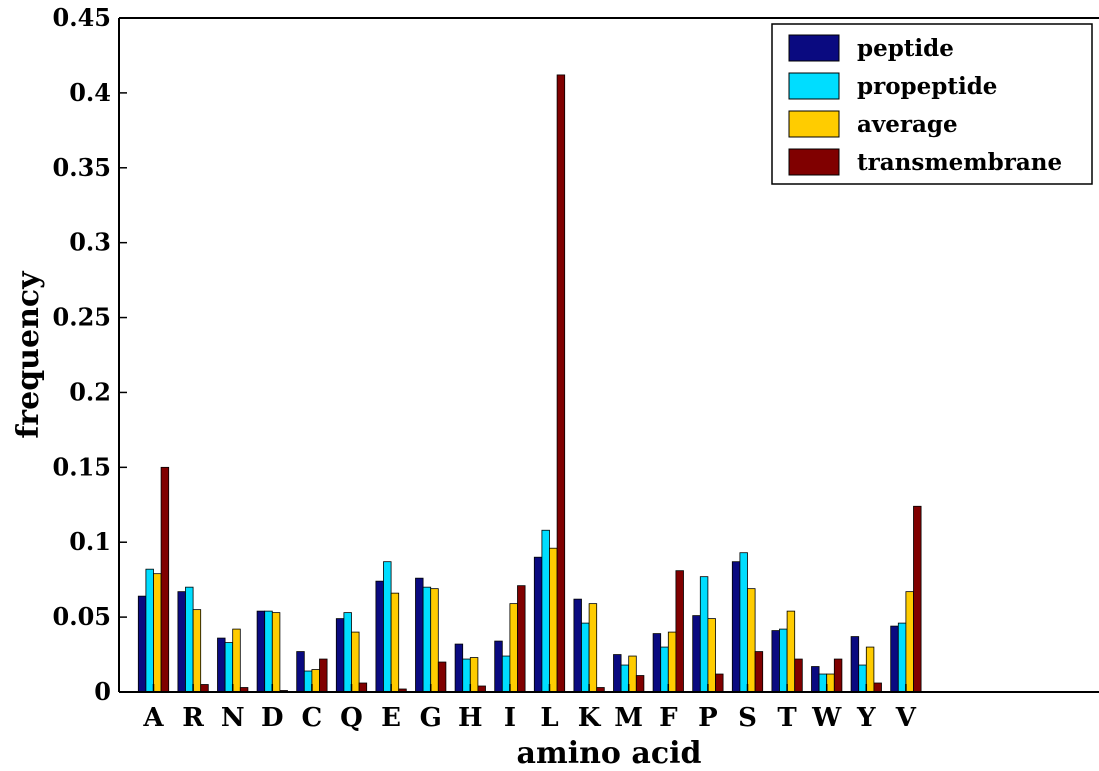  What do you see at coordinates (798, 675) in the screenshot?
I see `bar-transmembrane-T` at bounding box center [798, 675].